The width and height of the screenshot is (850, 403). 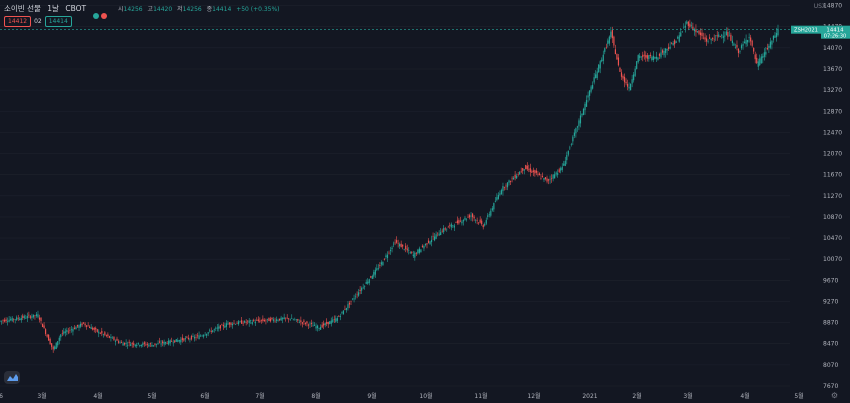 I want to click on tradingview-logo-icon, so click(x=12, y=377).